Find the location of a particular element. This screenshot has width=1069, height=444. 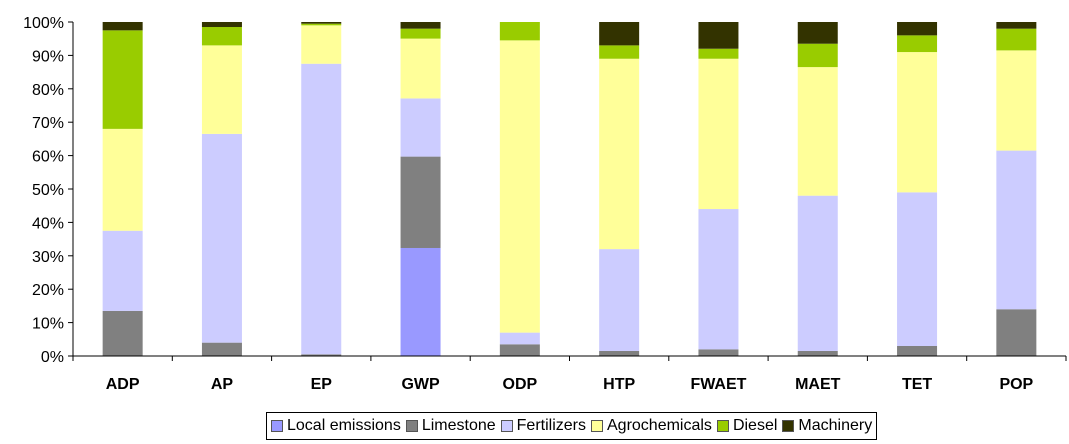

bar-segment-ap-fertilizers is located at coordinates (221, 238).